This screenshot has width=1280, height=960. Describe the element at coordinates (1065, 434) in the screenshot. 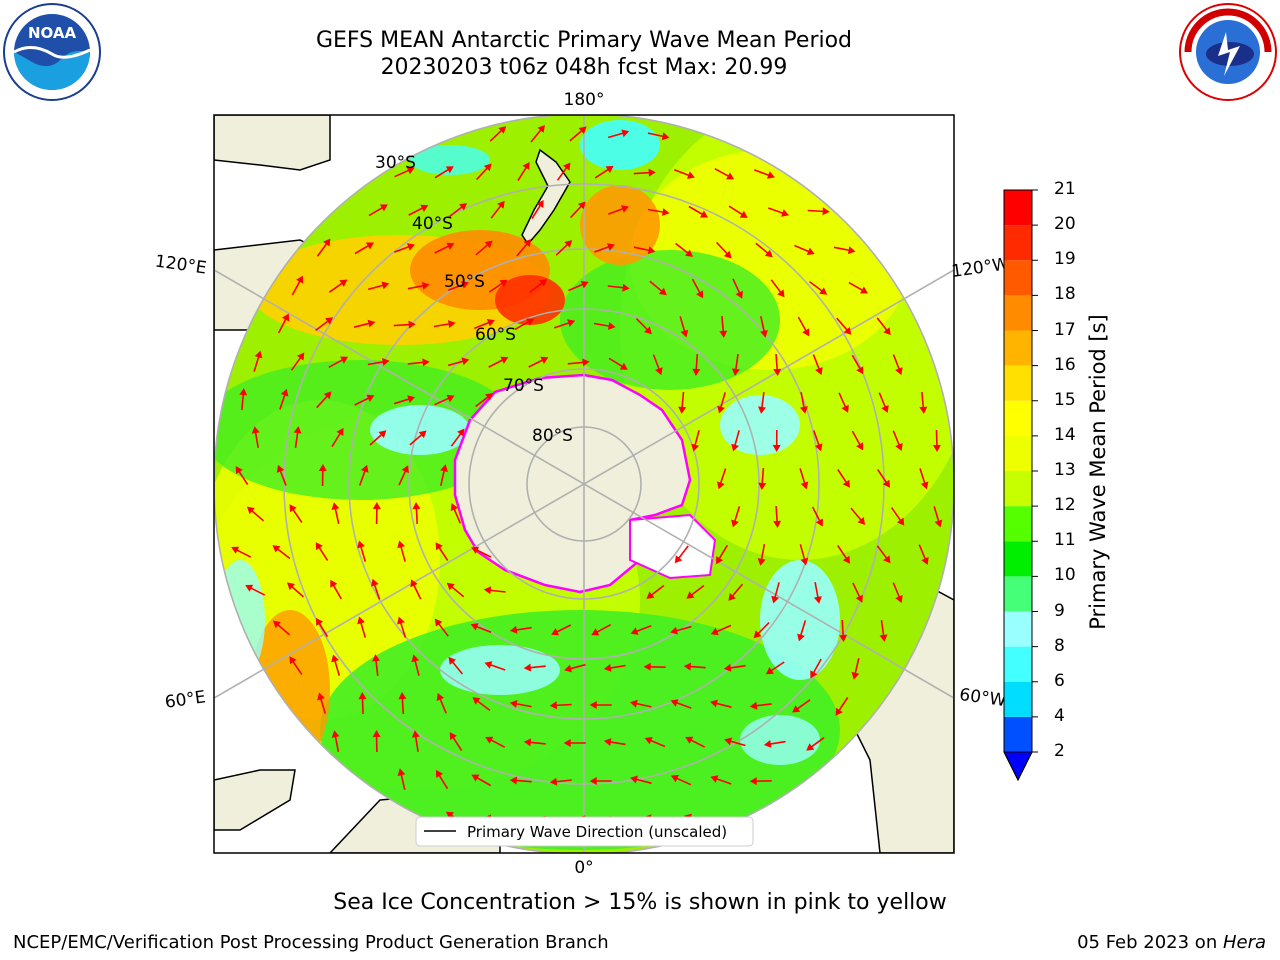

I see `colorbar-tick-label: 14` at that location.